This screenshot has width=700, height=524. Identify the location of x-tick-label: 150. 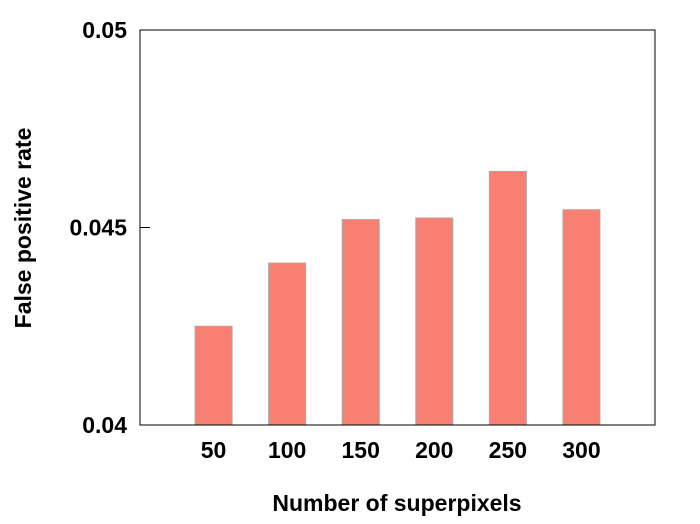
(361, 450).